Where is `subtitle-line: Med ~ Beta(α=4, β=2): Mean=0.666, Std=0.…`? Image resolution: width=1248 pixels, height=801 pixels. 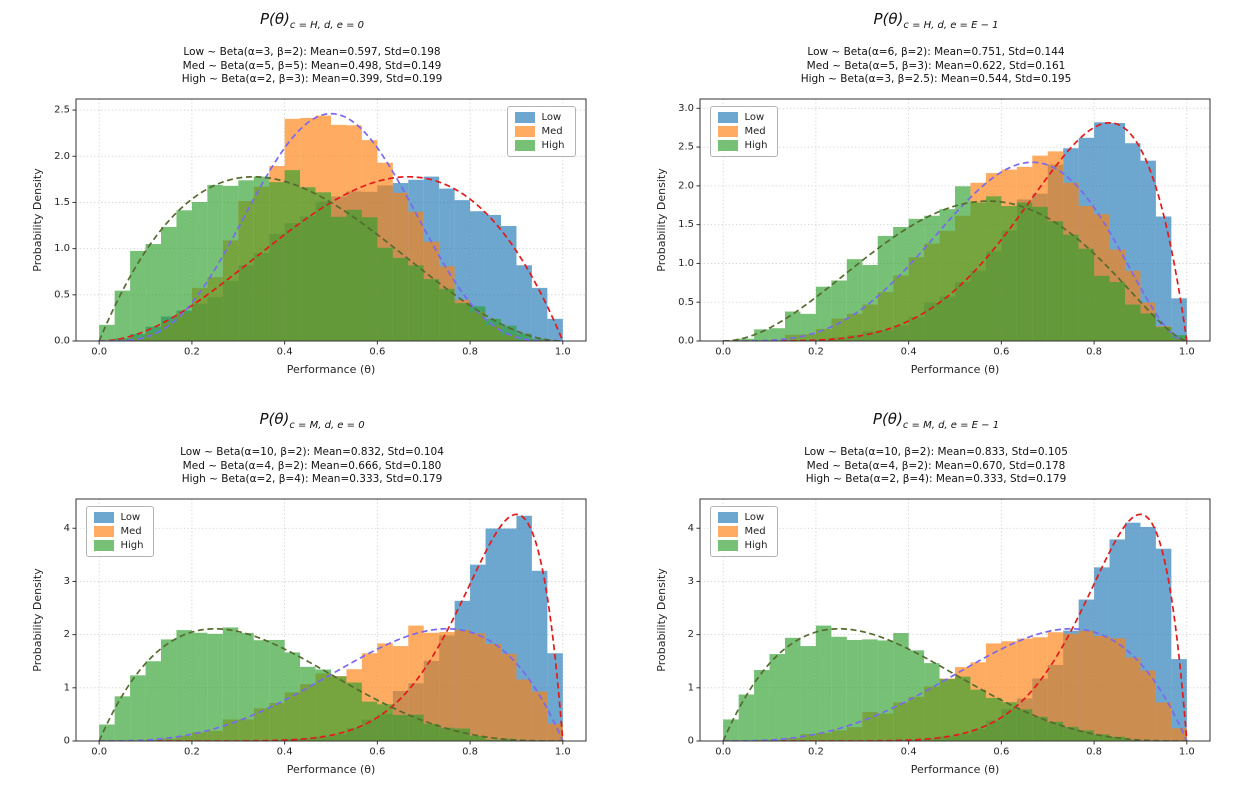
subtitle-line: Med ~ Beta(α=4, β=2): Mean=0.666, Std=0.… is located at coordinates (312, 465).